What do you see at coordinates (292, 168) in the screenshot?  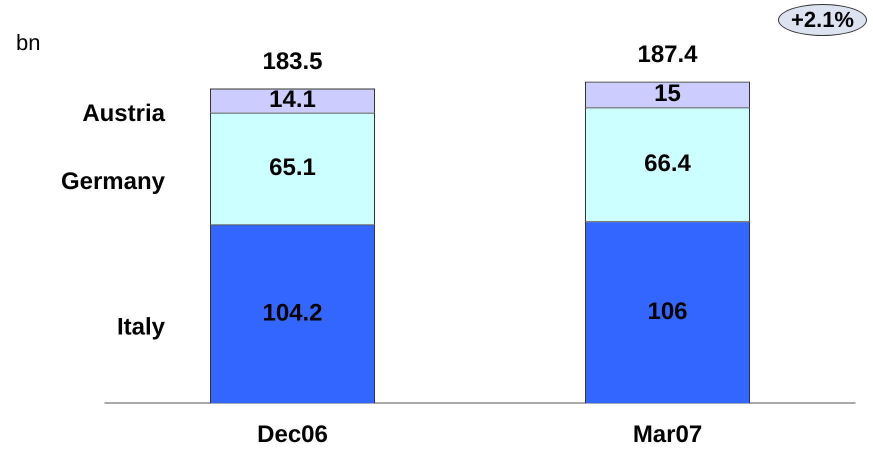 I see `data-label: 65.1` at bounding box center [292, 168].